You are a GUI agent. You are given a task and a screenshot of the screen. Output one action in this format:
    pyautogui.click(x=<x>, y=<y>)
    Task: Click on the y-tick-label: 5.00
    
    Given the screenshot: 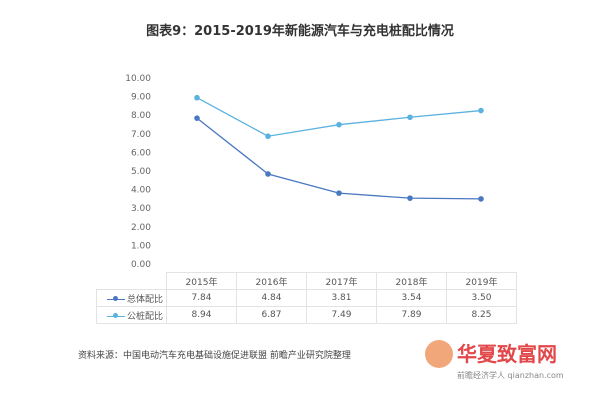 What is the action you would take?
    pyautogui.click(x=141, y=172)
    